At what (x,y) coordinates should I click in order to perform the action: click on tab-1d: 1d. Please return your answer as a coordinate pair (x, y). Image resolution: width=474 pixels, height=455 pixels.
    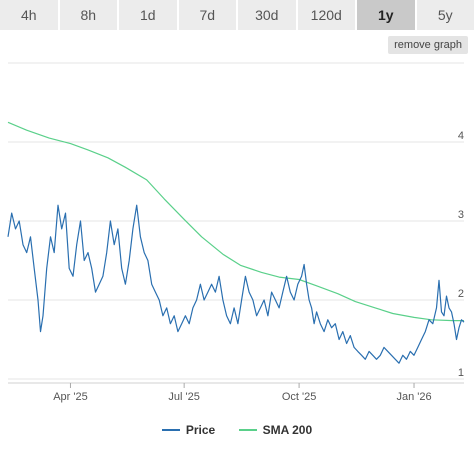
    Looking at the image, I should click on (148, 15).